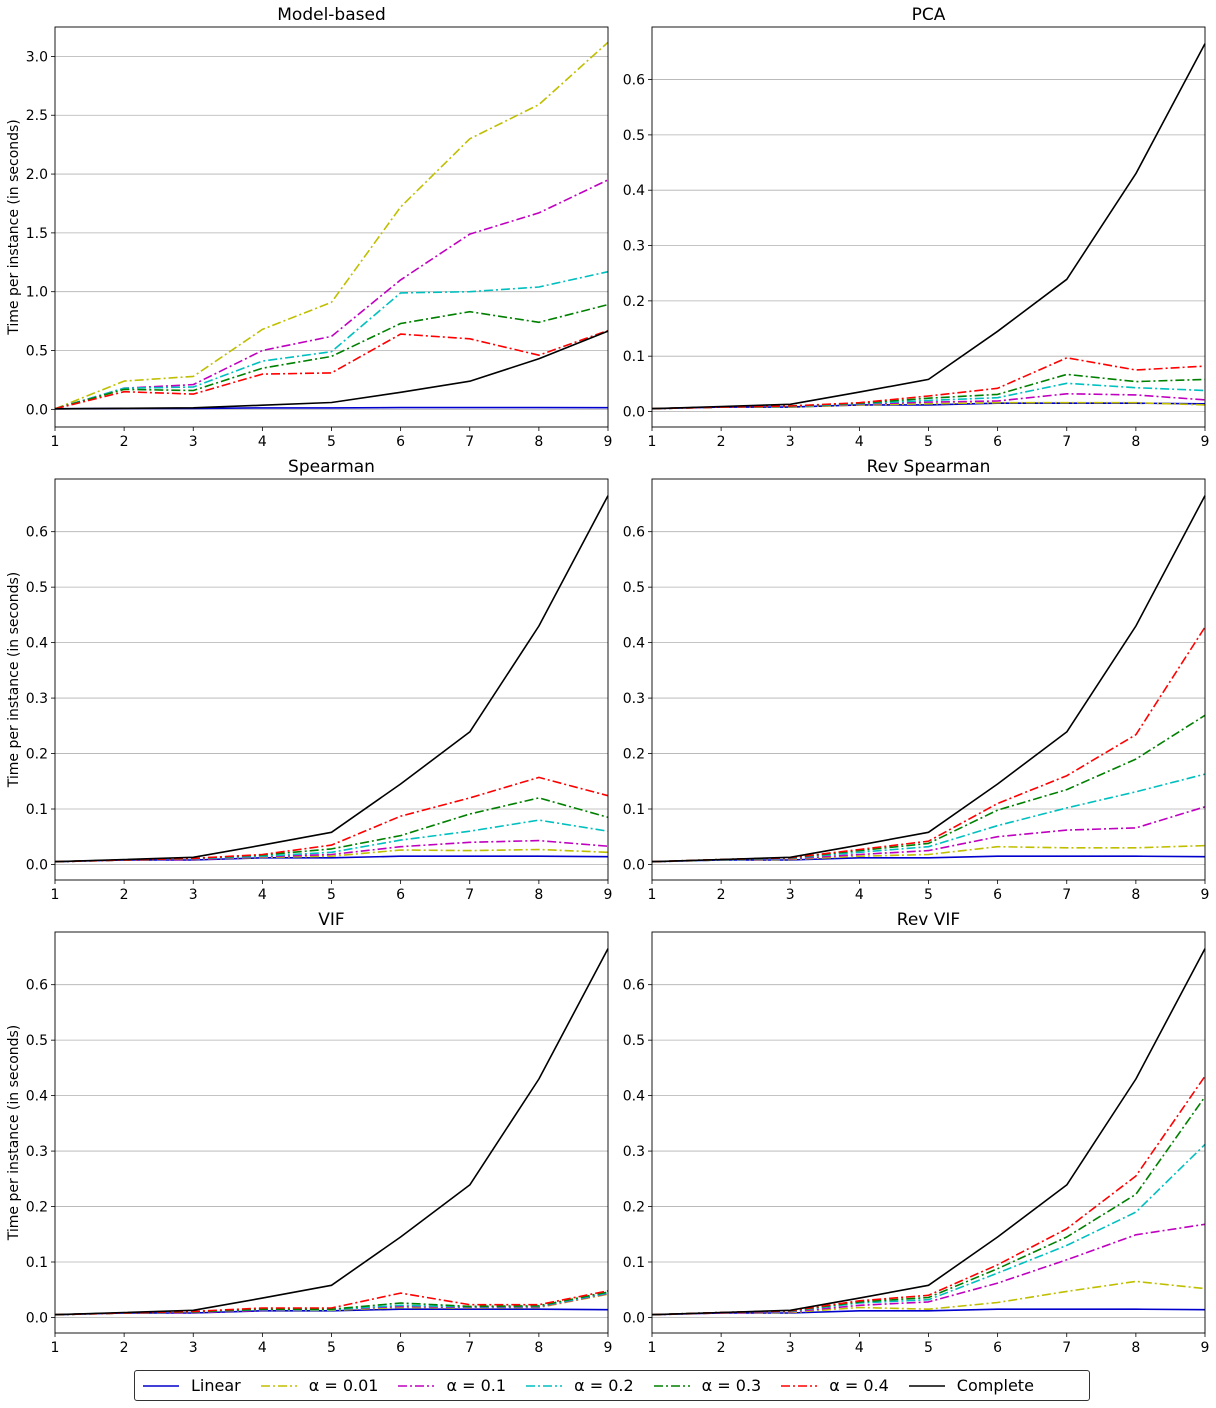 The image size is (1216, 1408). I want to click on legend-item-linear: Linear, so click(191, 1385).